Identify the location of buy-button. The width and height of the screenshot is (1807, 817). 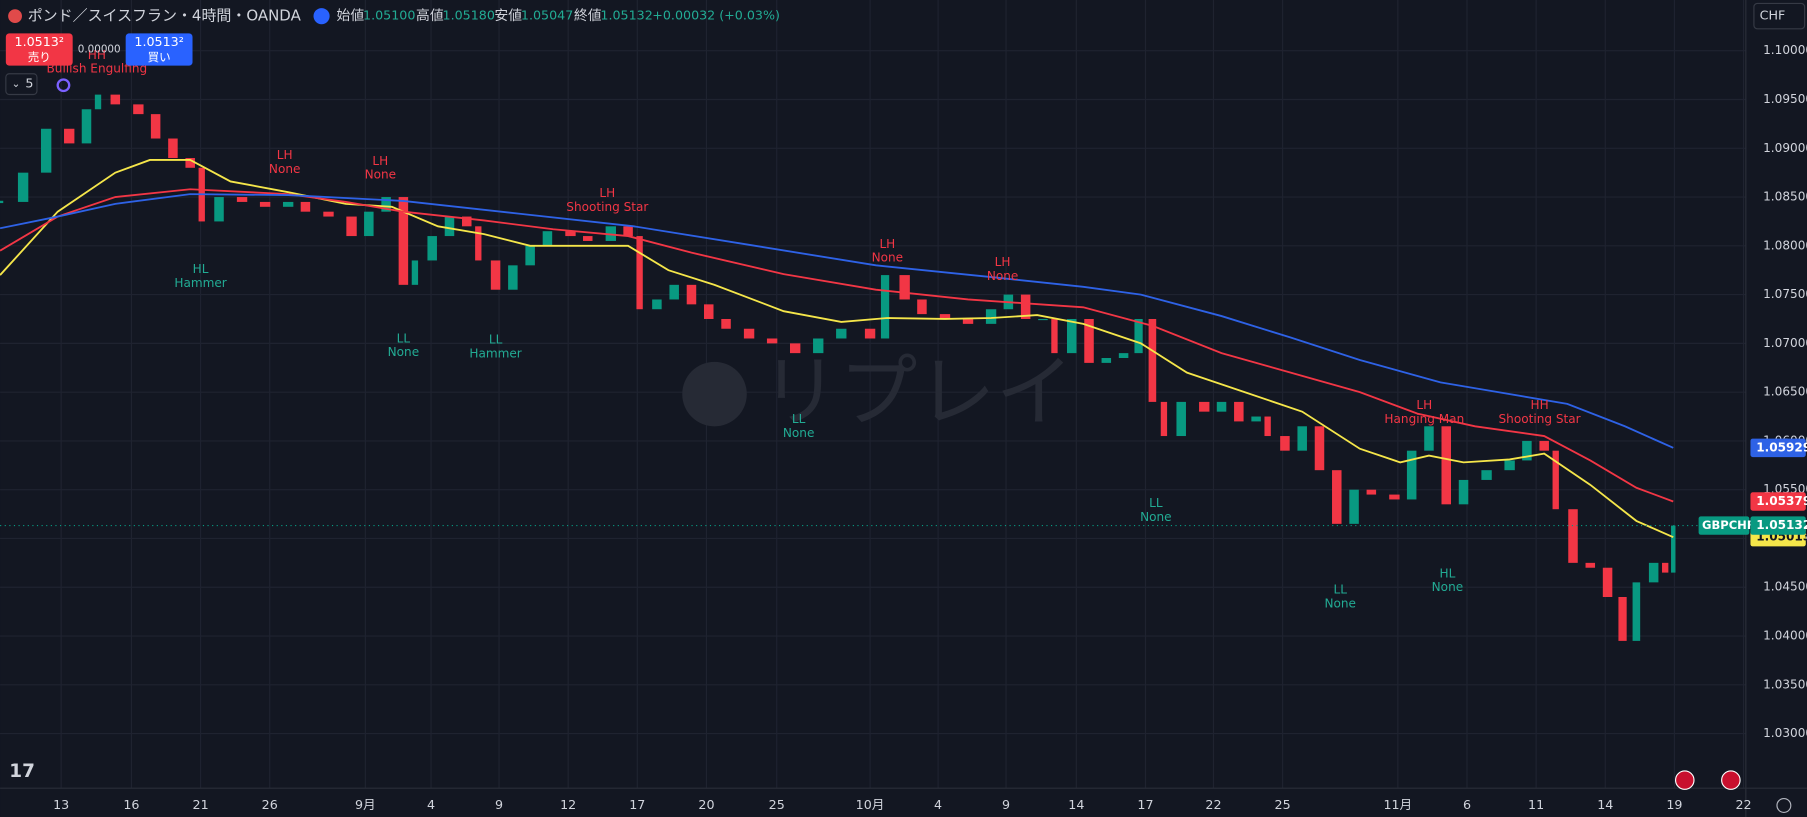
(159, 49).